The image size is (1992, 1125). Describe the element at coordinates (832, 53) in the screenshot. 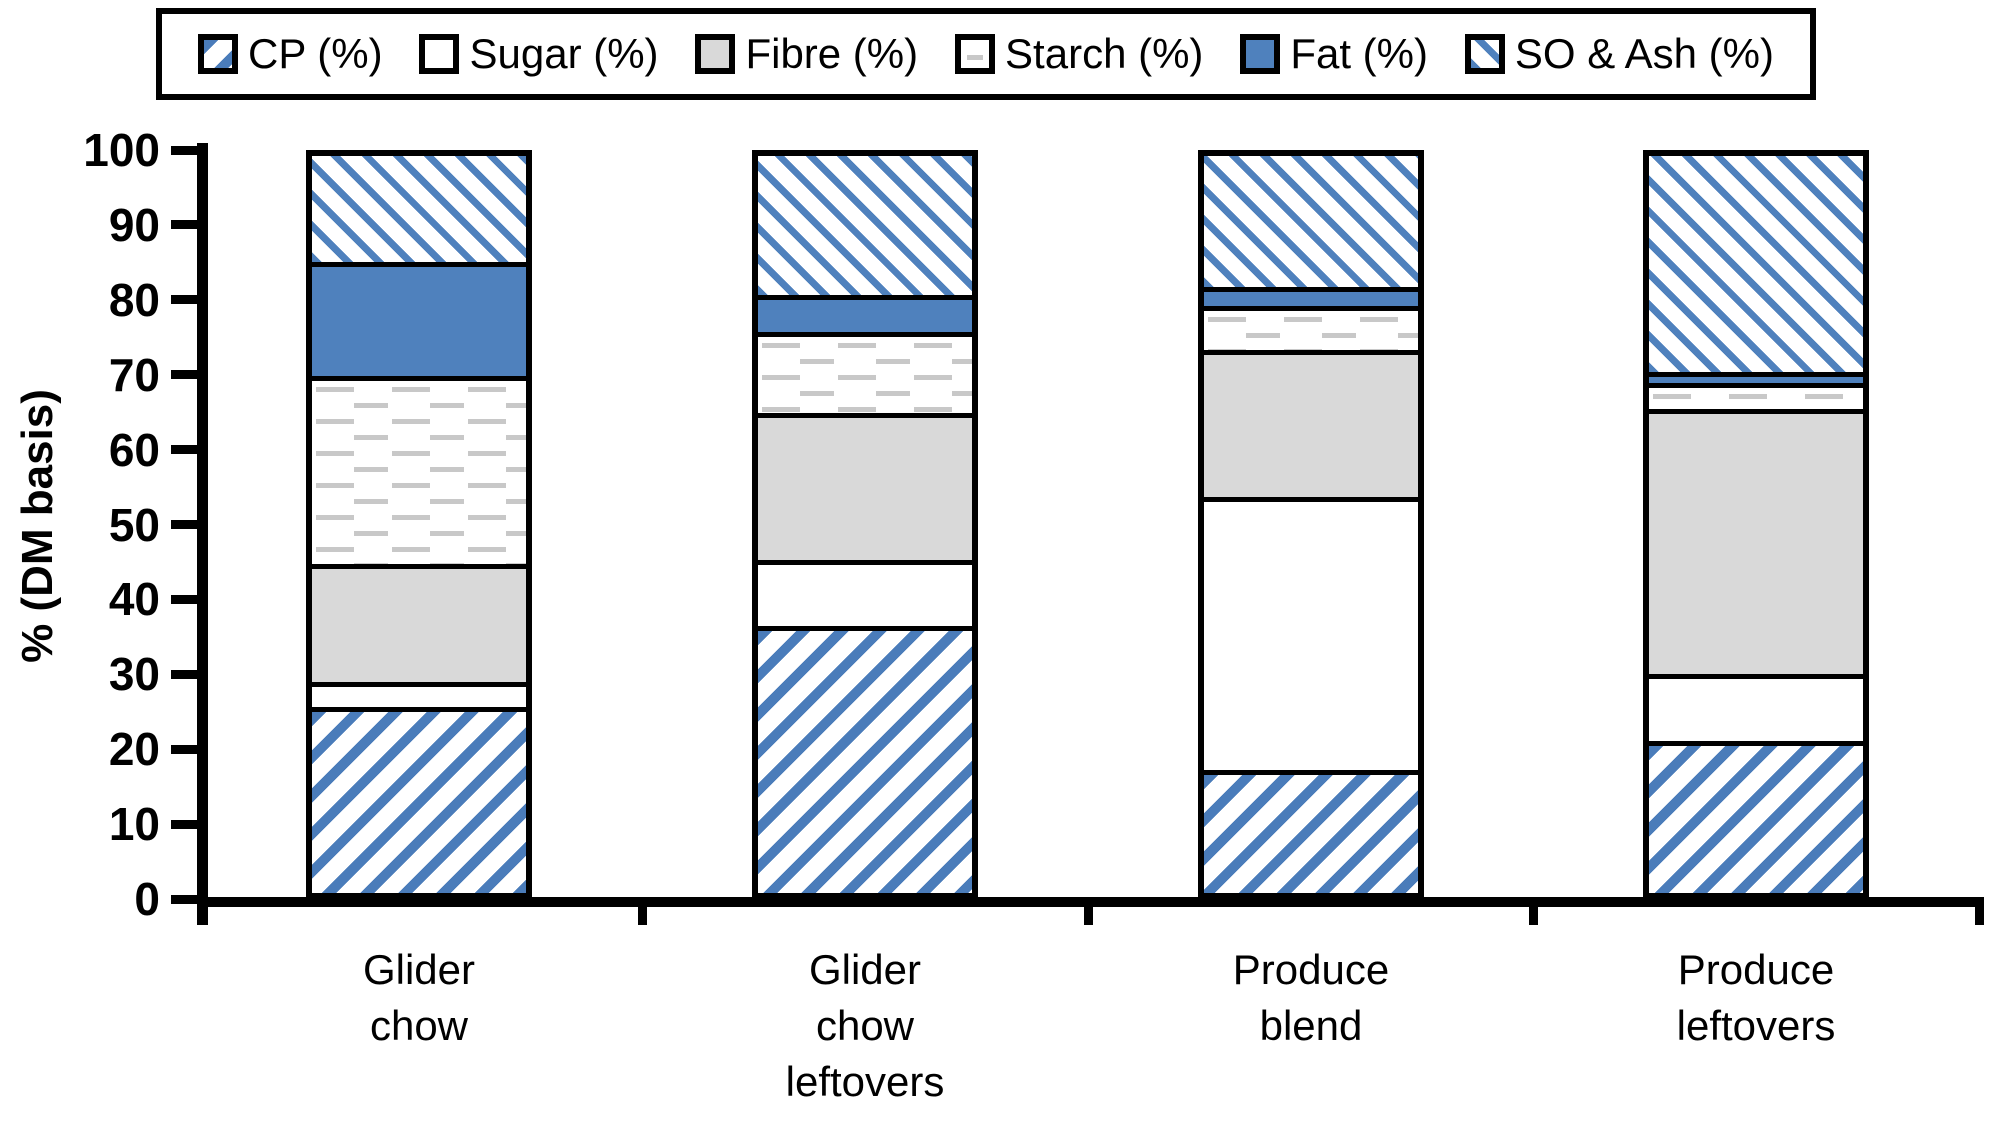

I see `legend-label: Fibre (%)` at that location.